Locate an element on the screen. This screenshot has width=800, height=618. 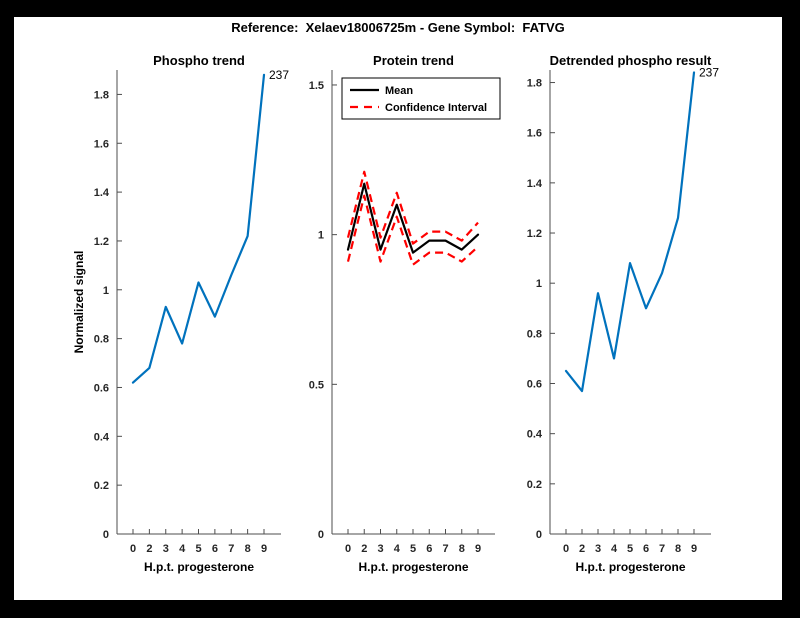
legend-label: Mean is located at coordinates (399, 91).